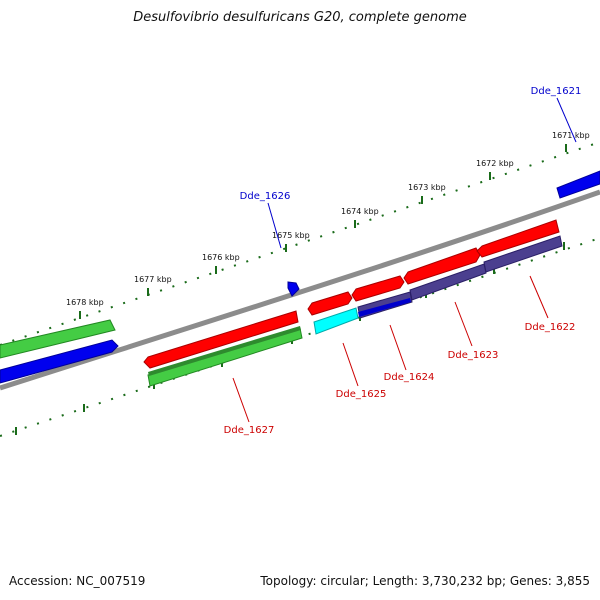 The height and width of the screenshot is (600, 600). What do you see at coordinates (495, 163) in the screenshot?
I see `tick-label: 1672 kbp` at bounding box center [495, 163].